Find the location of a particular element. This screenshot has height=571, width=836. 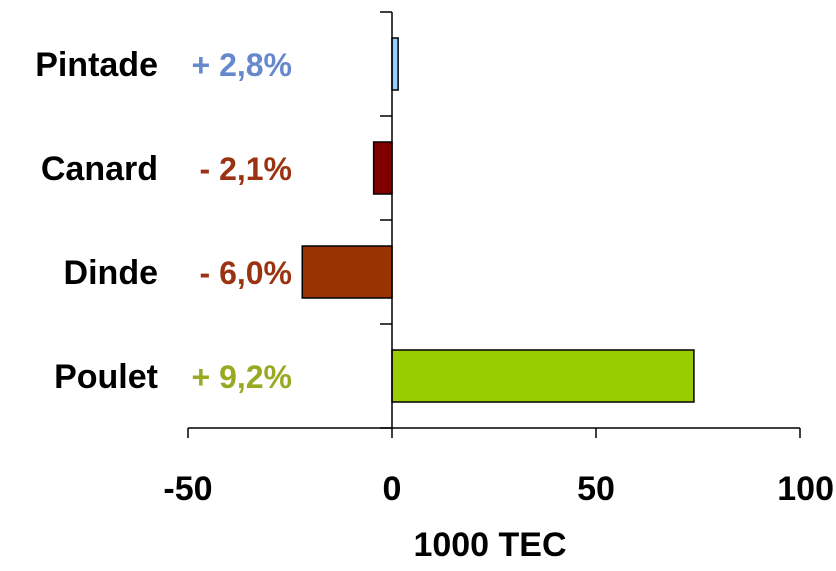

category-label-dinde: Dinde is located at coordinates (111, 273).